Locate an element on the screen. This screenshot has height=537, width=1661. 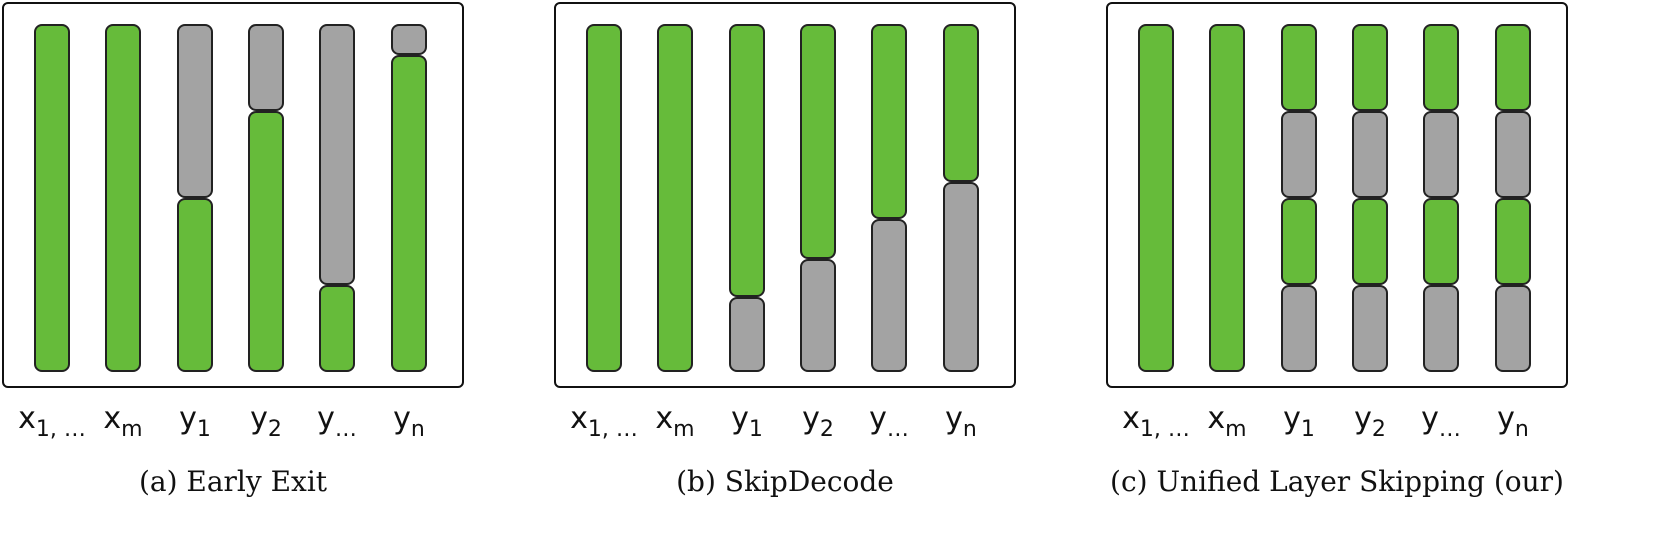
panel-caption-unified-layer-skipping: (c) Unified Layer Skipping (our) is located at coordinates (1337, 481).